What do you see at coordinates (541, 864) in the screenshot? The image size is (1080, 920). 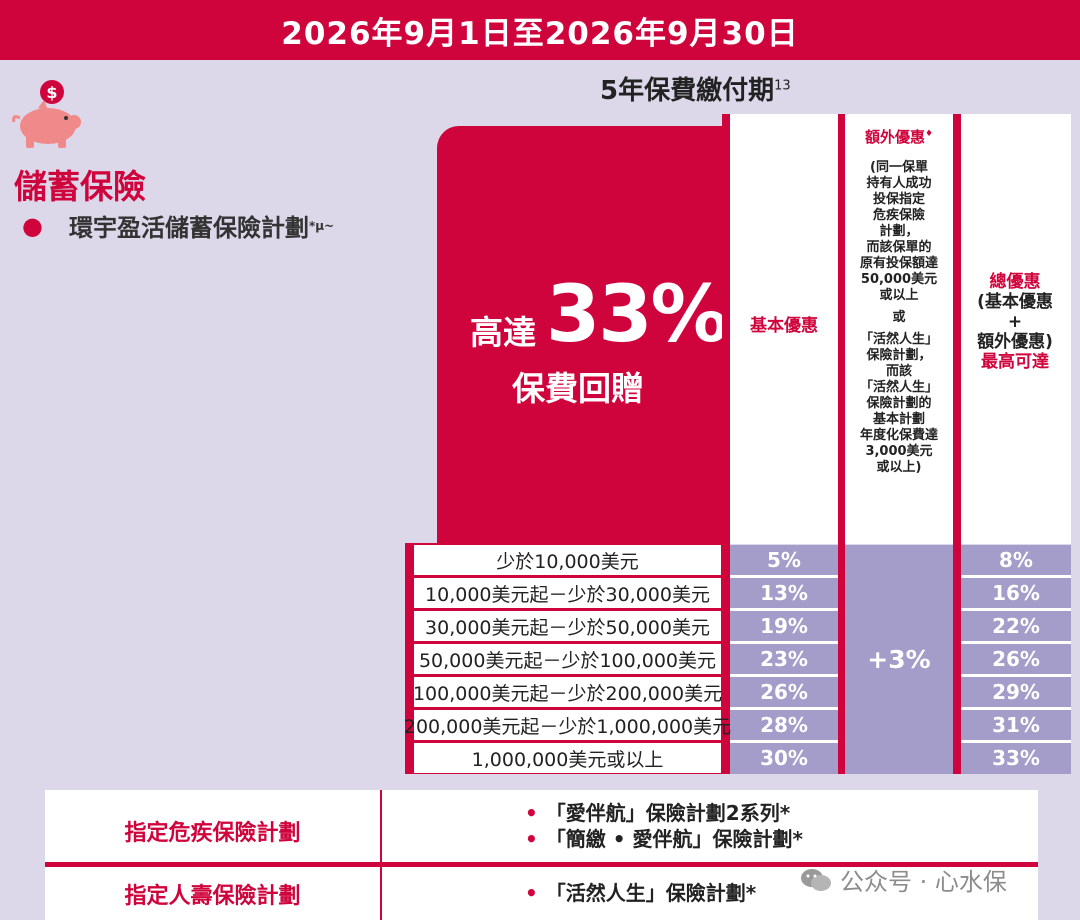 I see `row-separator` at bounding box center [541, 864].